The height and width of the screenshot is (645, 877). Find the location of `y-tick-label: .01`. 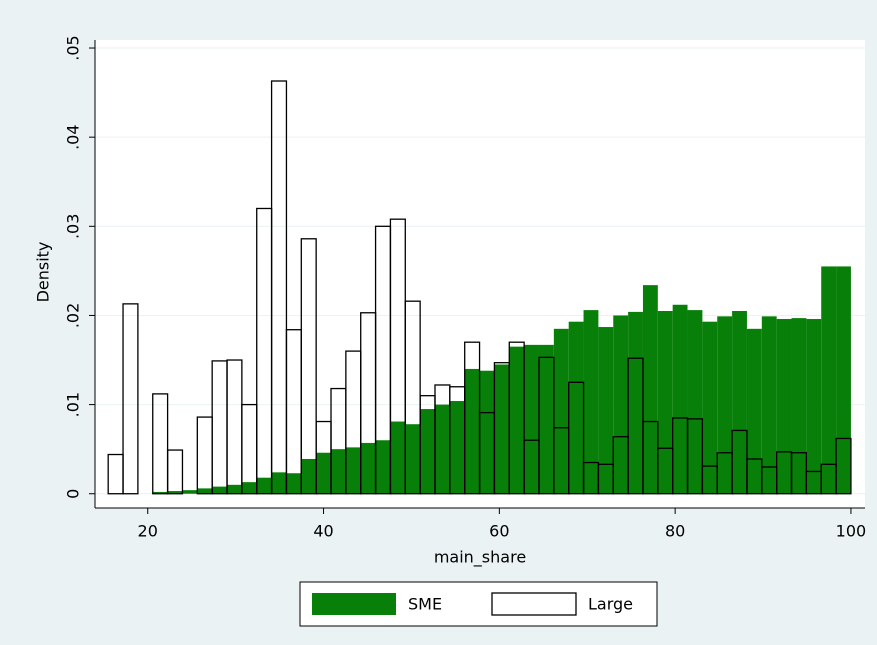

y-tick-label: .01 is located at coordinates (73, 404).